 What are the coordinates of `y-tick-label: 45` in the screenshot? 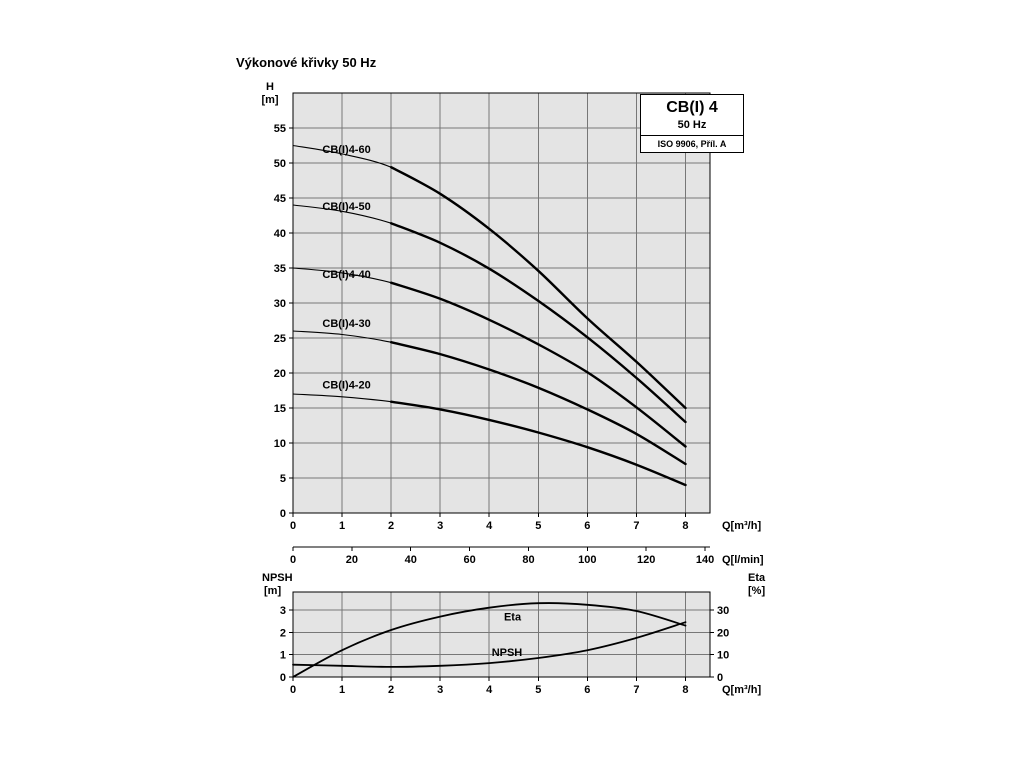 It's located at (280, 199).